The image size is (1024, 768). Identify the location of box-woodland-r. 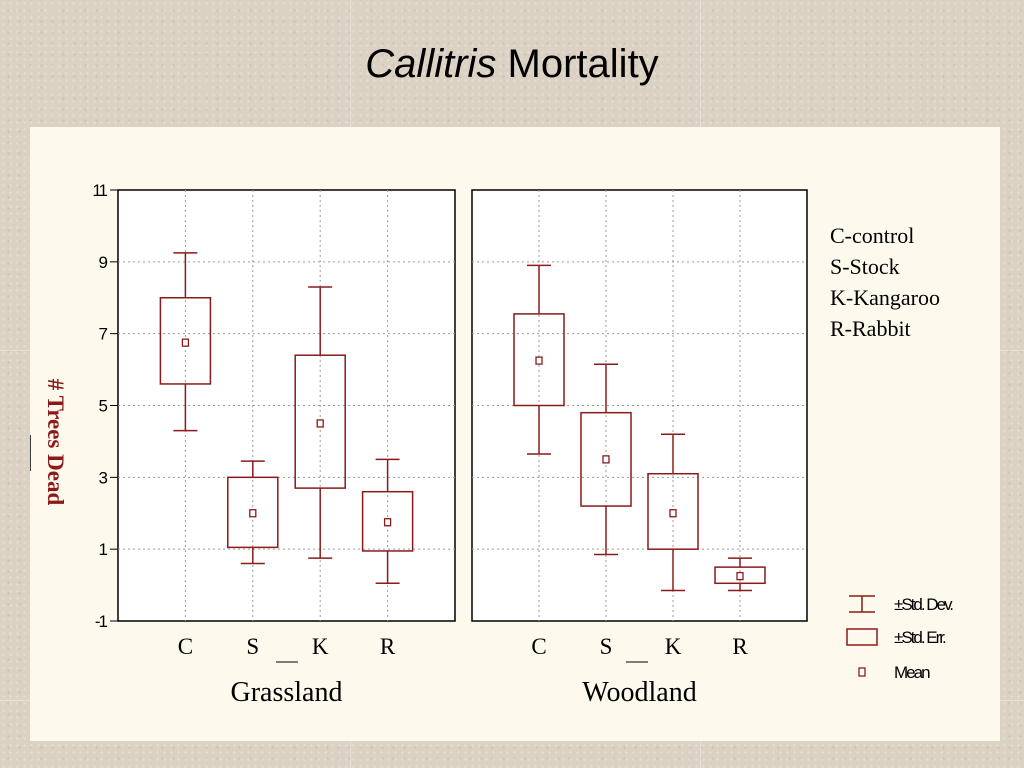
(740, 574).